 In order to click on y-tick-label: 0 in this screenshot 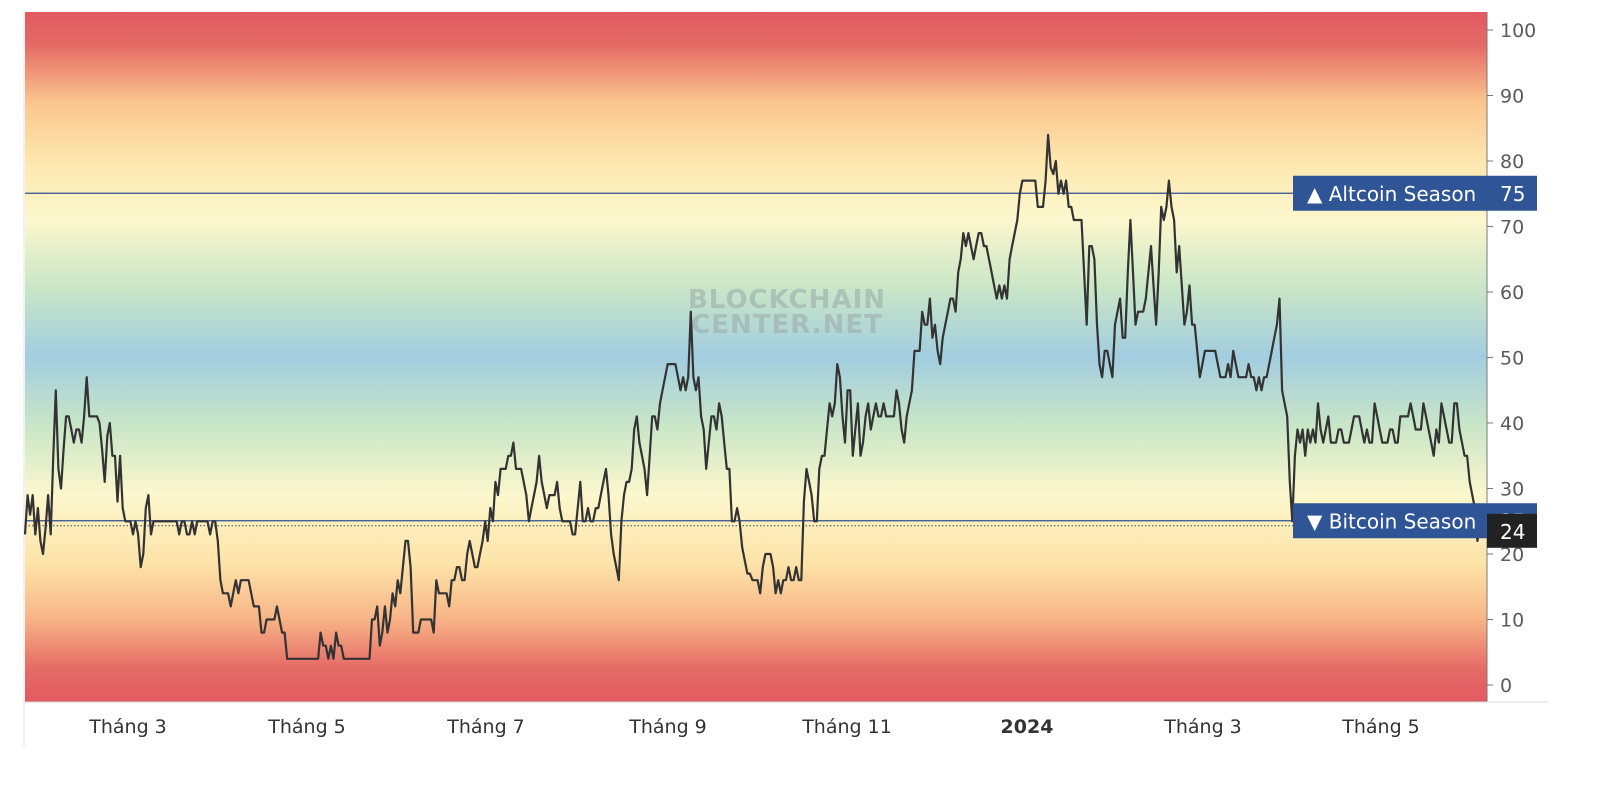, I will do `click(1506, 686)`.